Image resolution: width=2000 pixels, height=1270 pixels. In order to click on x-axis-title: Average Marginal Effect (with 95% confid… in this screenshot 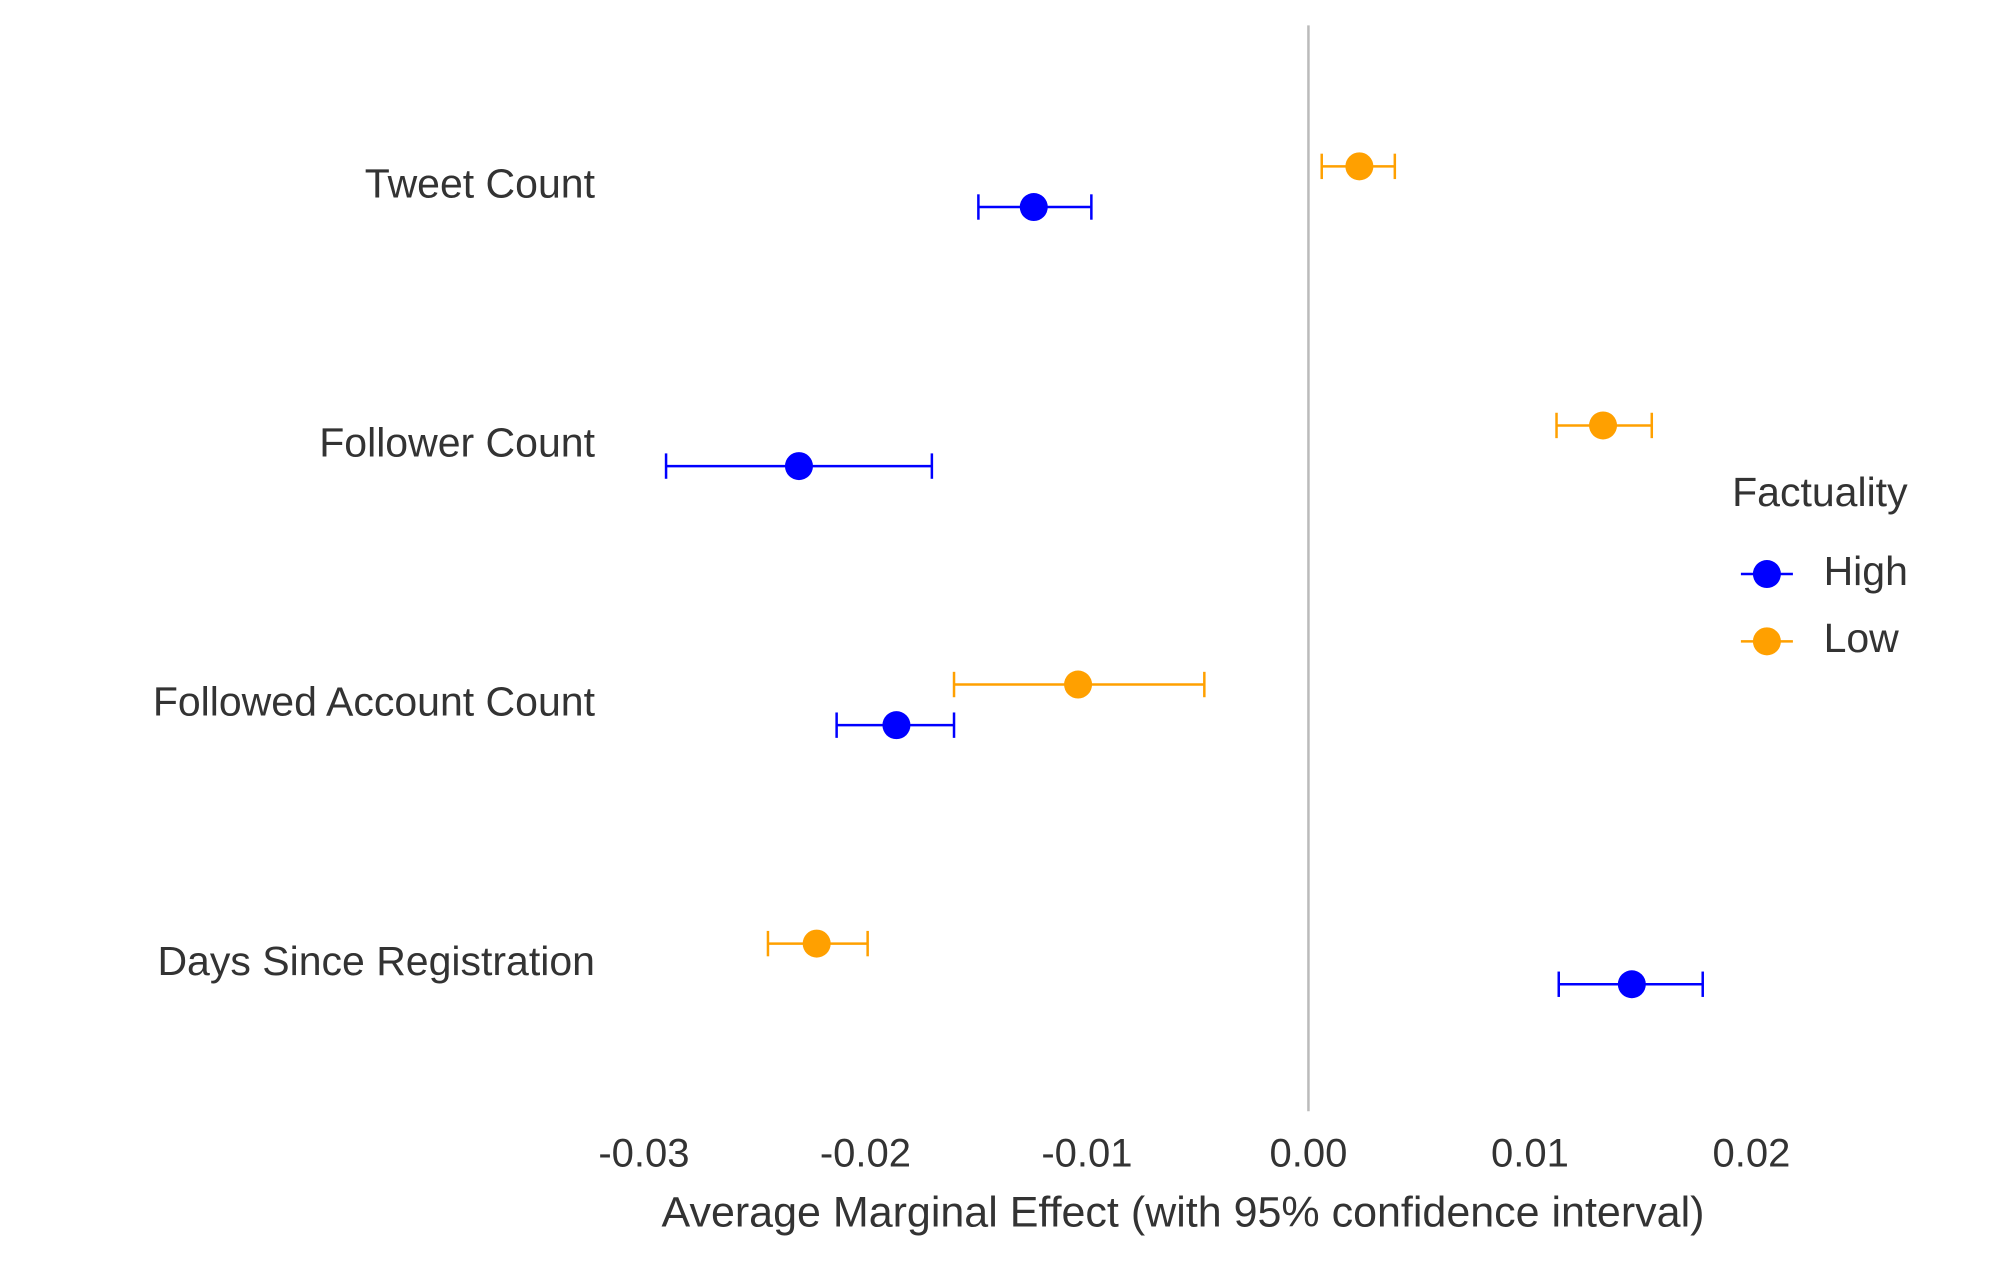, I will do `click(1183, 1212)`.